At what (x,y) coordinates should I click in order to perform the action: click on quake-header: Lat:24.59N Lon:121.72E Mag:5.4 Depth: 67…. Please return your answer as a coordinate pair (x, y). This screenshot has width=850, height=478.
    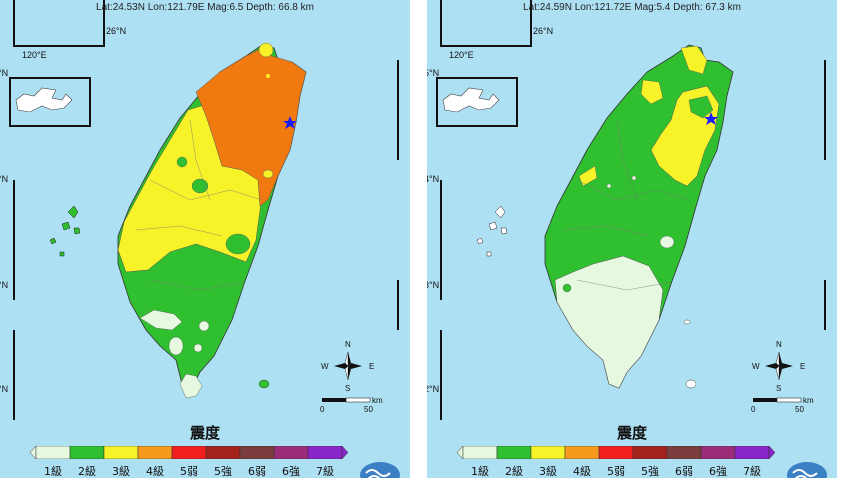
    Looking at the image, I should click on (632, 7).